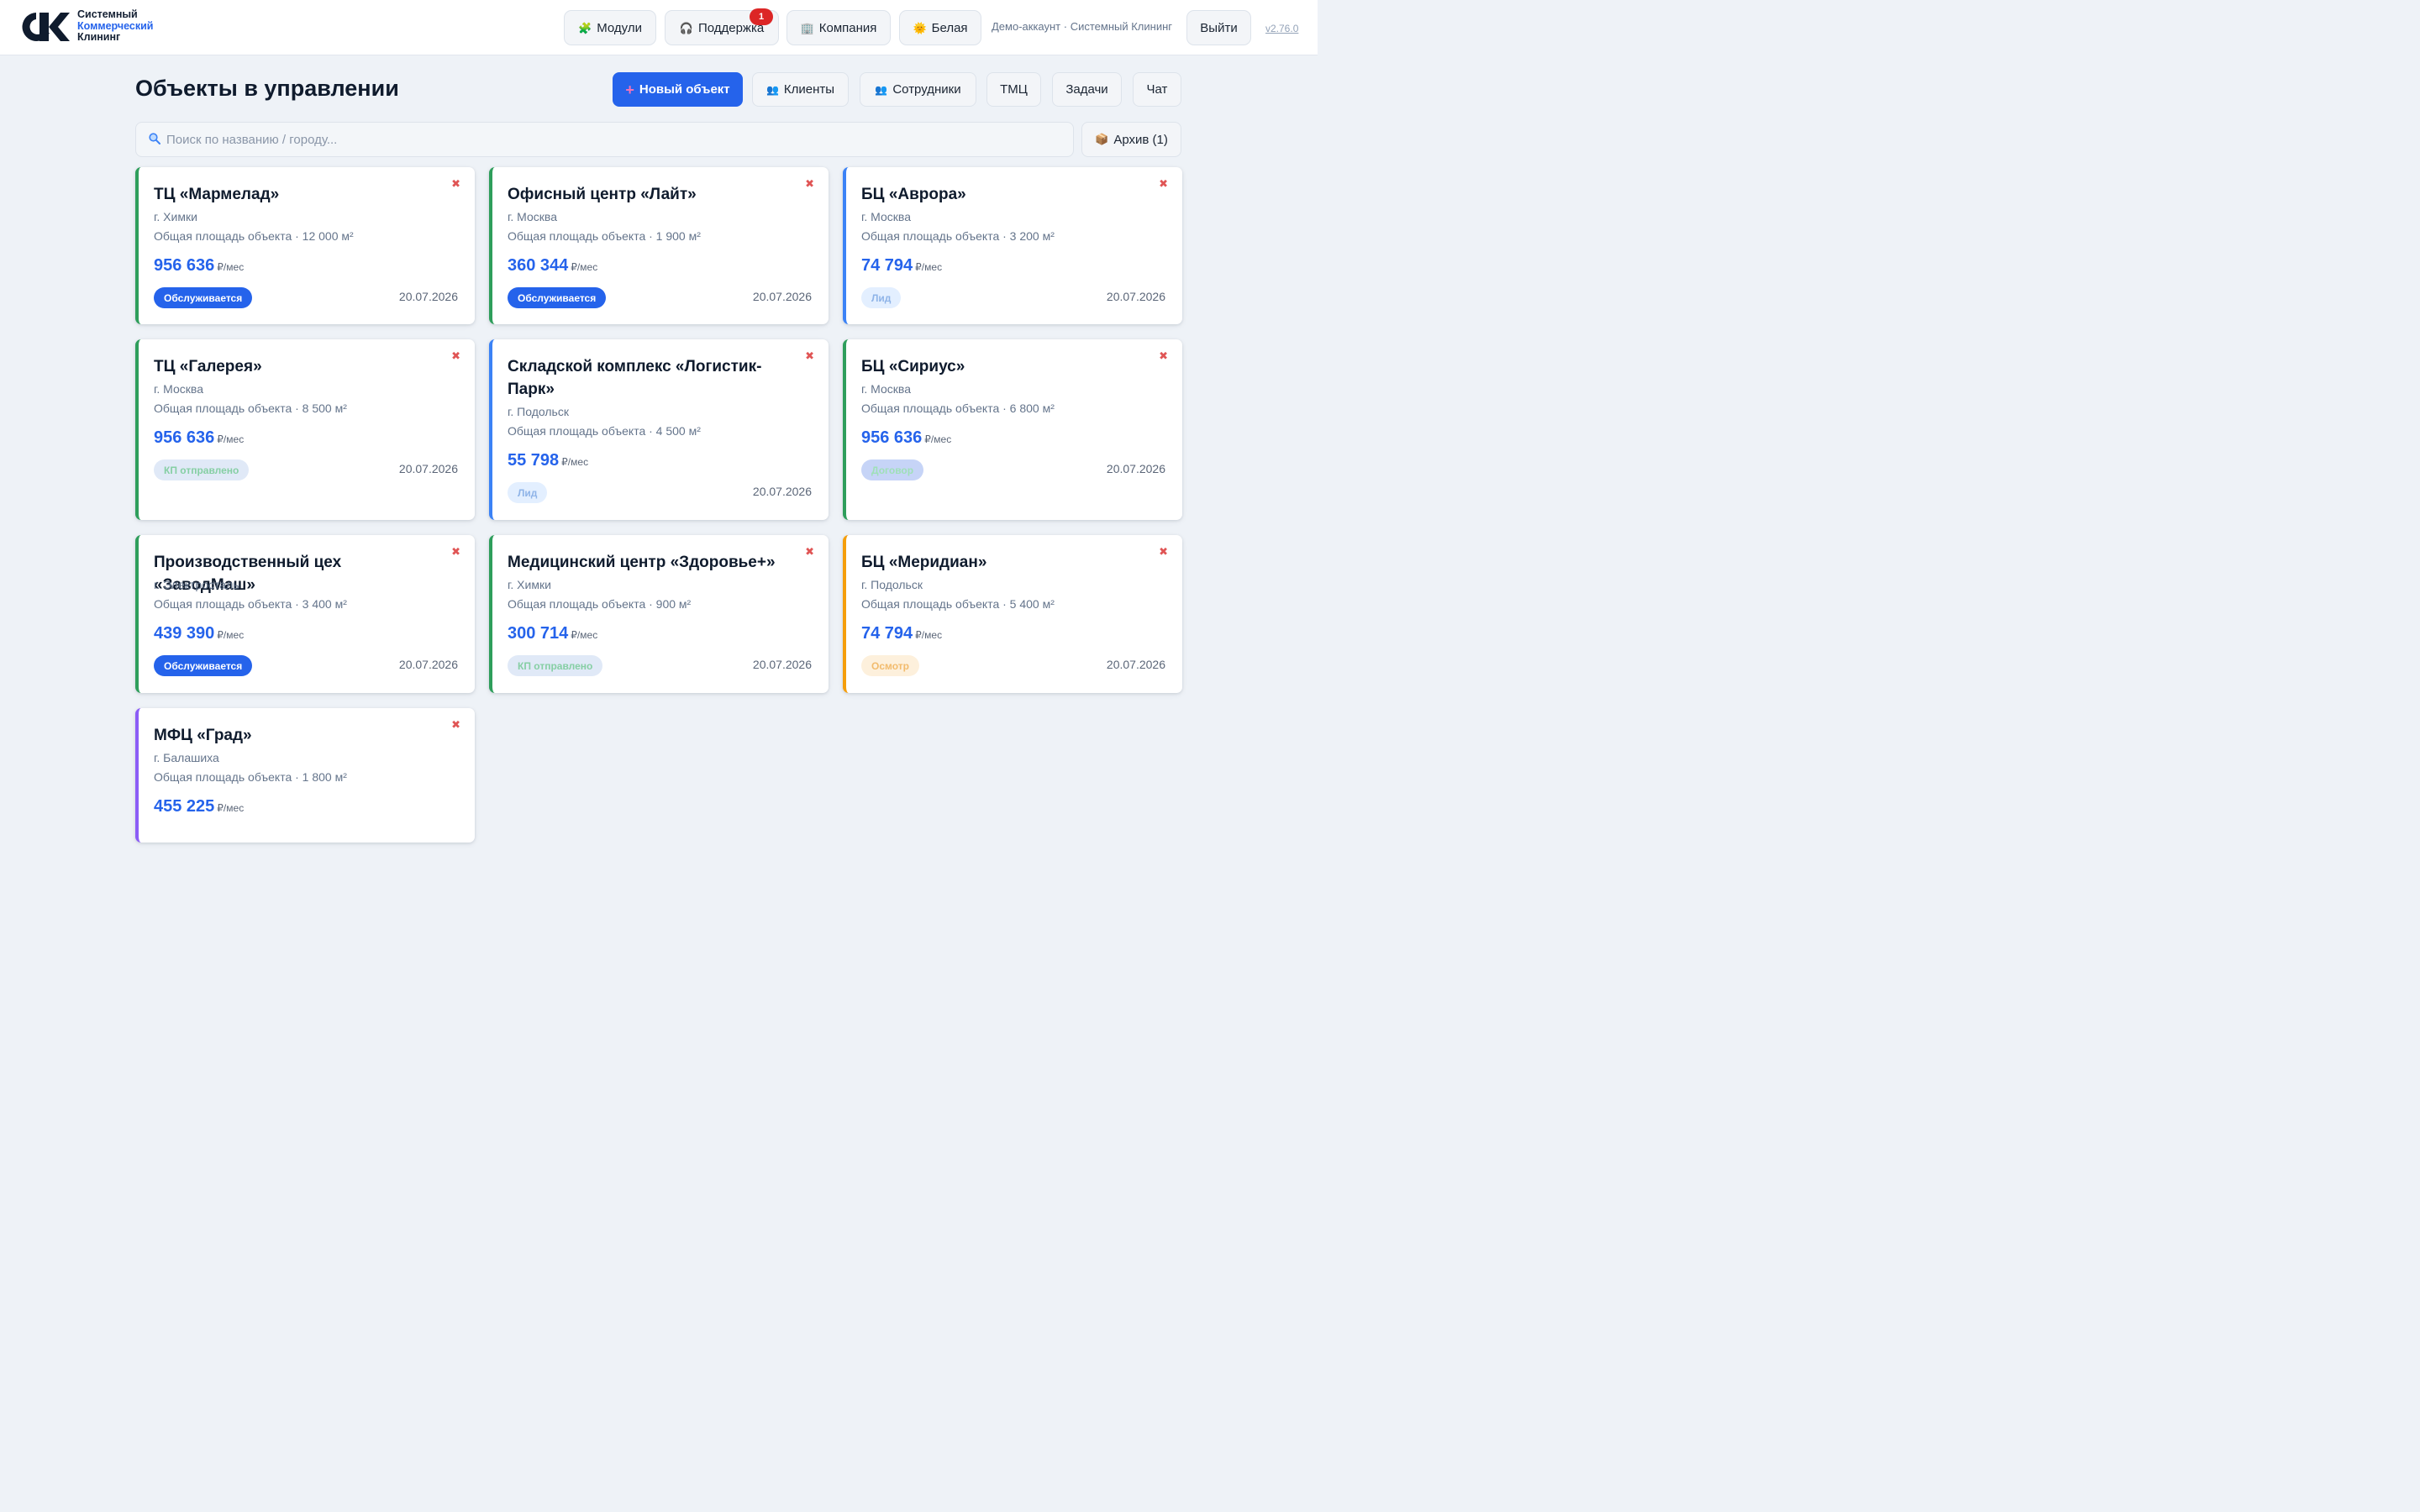 This screenshot has width=2420, height=1512. Describe the element at coordinates (202, 469) in the screenshot. I see `status-badge: КП отправлено` at that location.